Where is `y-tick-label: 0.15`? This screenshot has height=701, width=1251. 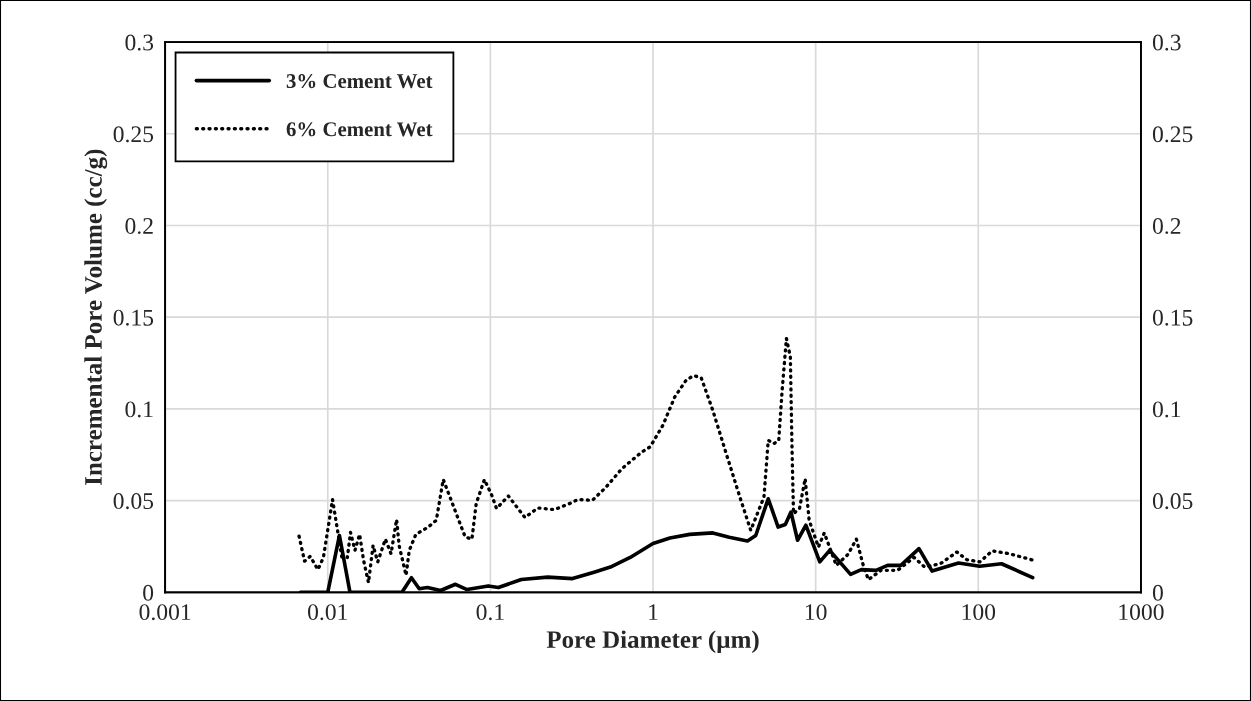
y-tick-label: 0.15 is located at coordinates (133, 317).